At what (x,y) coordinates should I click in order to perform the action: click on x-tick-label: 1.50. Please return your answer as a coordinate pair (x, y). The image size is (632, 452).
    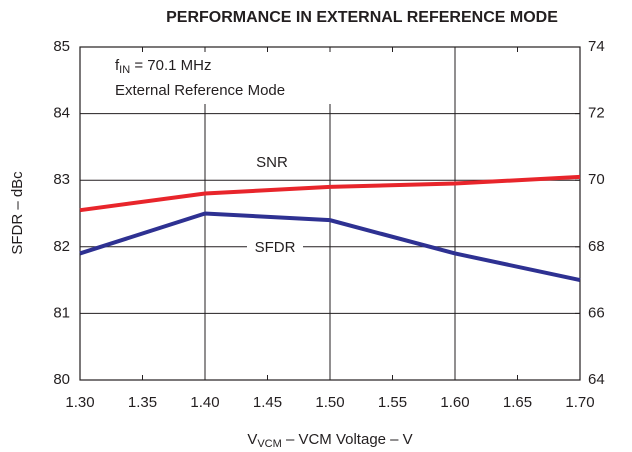
    Looking at the image, I should click on (329, 402).